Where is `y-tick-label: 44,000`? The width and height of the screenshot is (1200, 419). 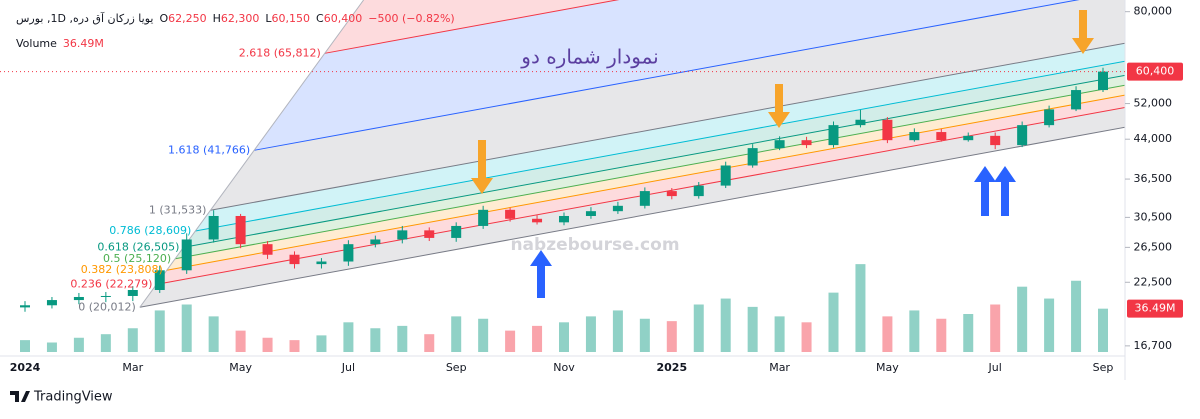
y-tick-label: 44,000 is located at coordinates (1153, 138).